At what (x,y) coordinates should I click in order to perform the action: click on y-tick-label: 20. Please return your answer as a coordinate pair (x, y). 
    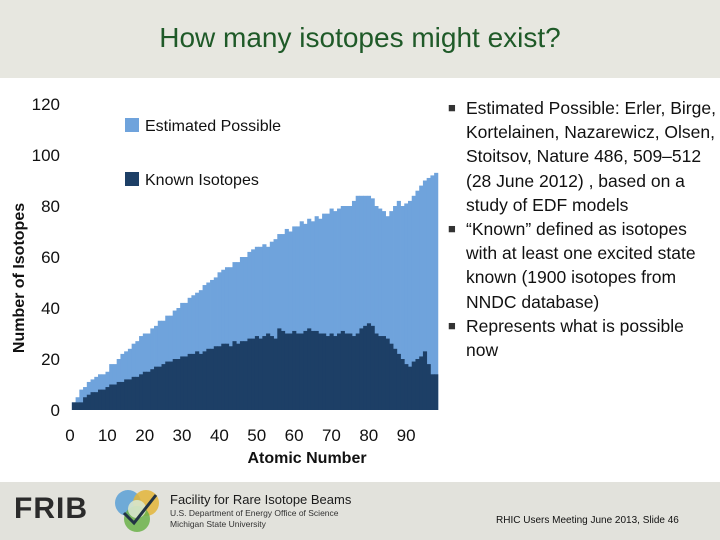
    Looking at the image, I should click on (50, 359).